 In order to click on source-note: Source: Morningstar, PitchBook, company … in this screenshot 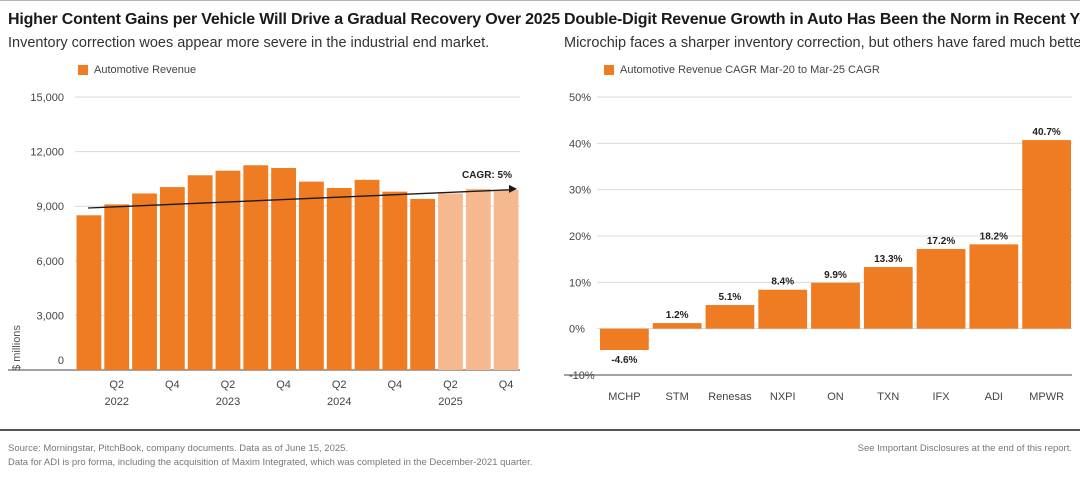, I will do `click(178, 448)`.